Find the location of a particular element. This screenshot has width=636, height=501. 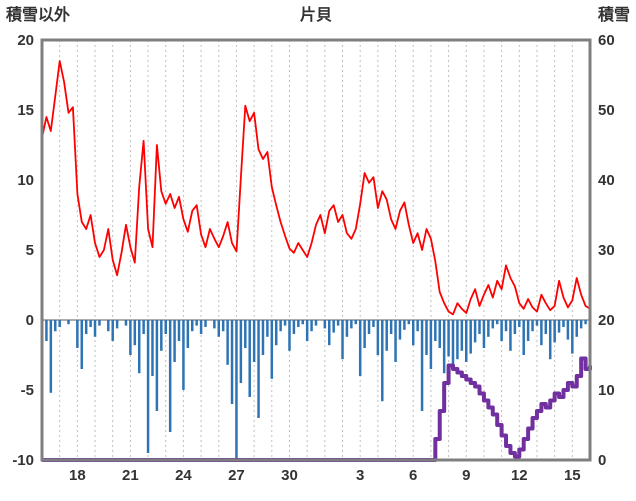

left-axis-ticks: 20 15 10 5 0 -5 -10 is located at coordinates (23, 250).